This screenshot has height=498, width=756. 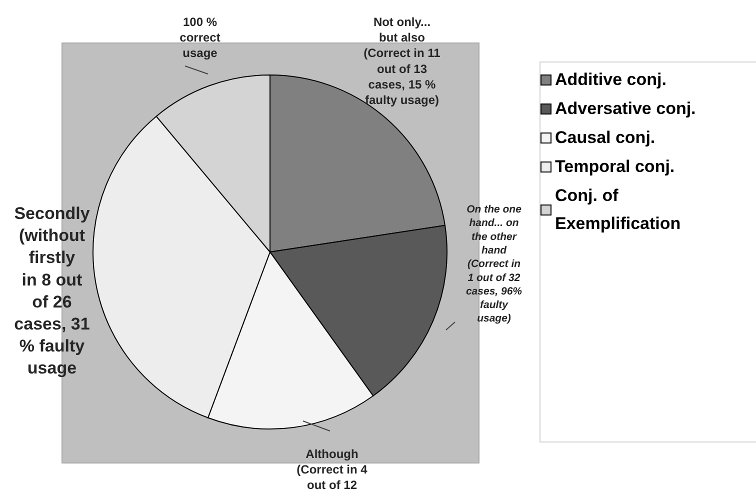 What do you see at coordinates (494, 264) in the screenshot?
I see `text: On the one hand... on the other hand (Correct in 1 out of 32 cases, 96% faulty usage)` at bounding box center [494, 264].